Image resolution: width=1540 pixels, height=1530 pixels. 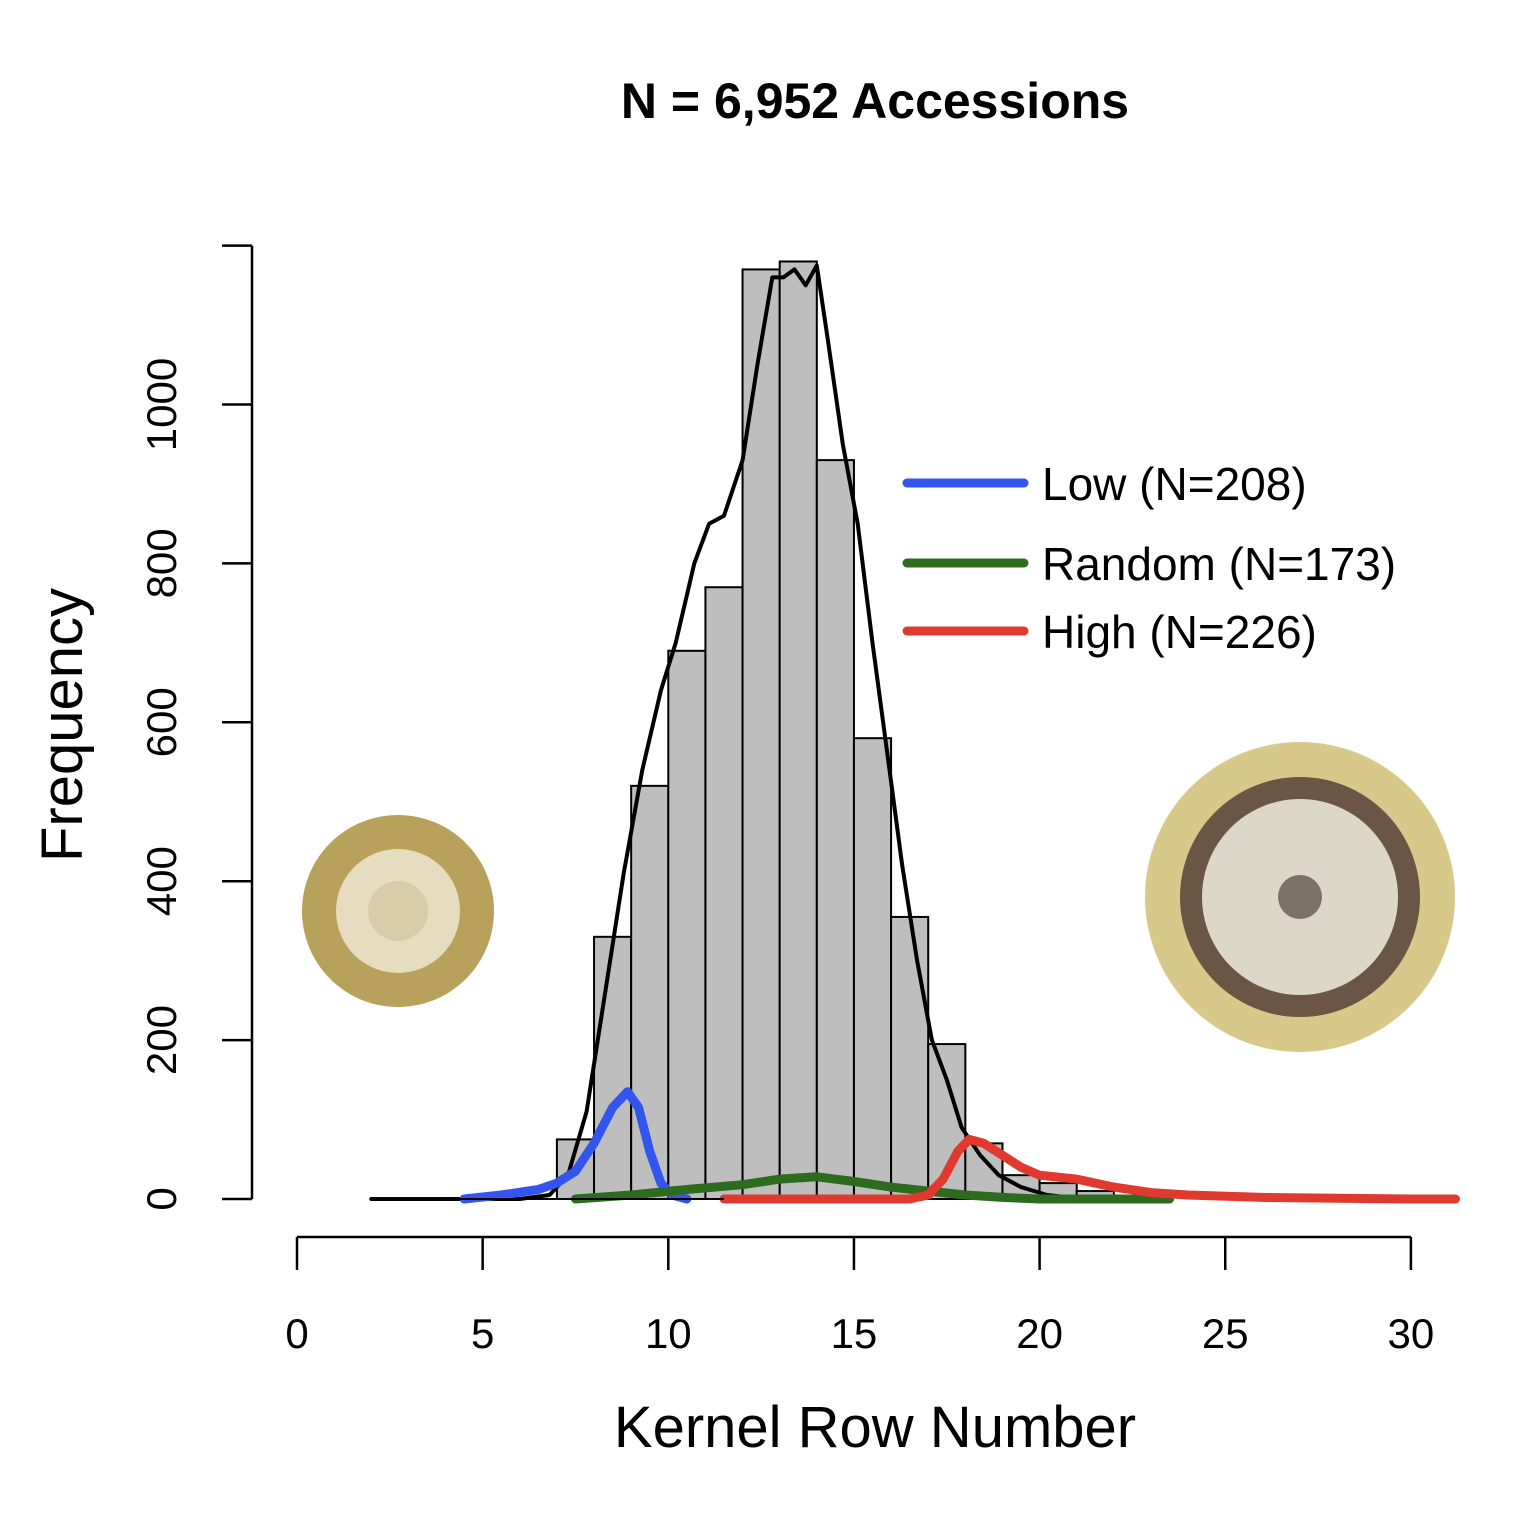 What do you see at coordinates (296, 1333) in the screenshot?
I see `x-tick-label: 0` at bounding box center [296, 1333].